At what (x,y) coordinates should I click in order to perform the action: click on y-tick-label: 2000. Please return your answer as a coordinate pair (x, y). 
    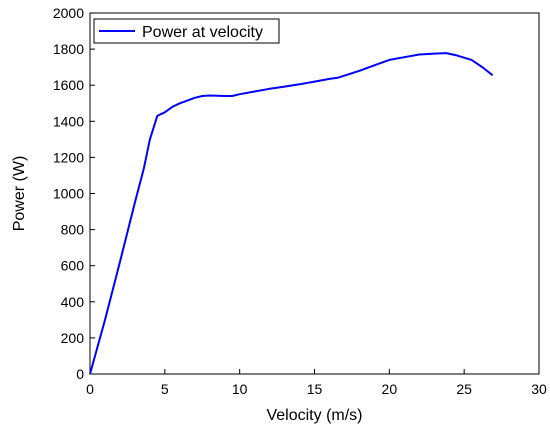
    Looking at the image, I should click on (68, 13).